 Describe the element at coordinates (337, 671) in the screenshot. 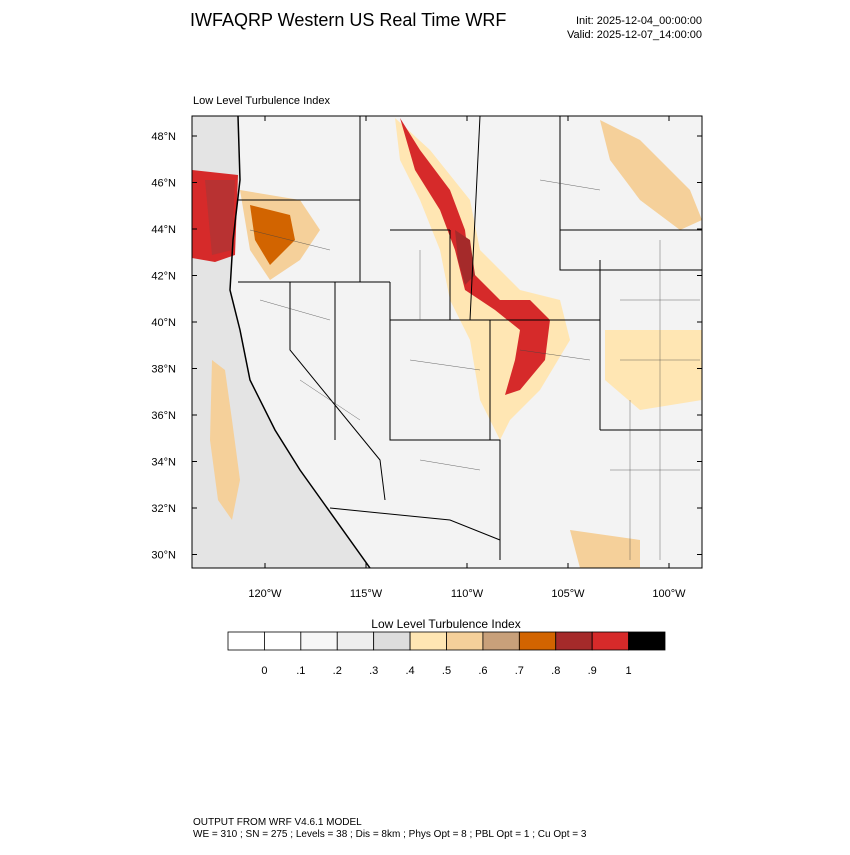

I see `colorbar-label: .2` at that location.